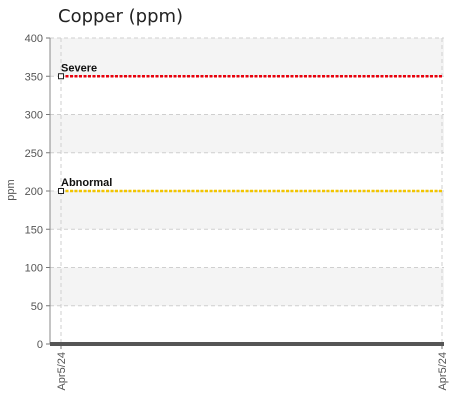 Image resolution: width=449 pixels, height=400 pixels. I want to click on y-tick-label: 100, so click(34, 269).